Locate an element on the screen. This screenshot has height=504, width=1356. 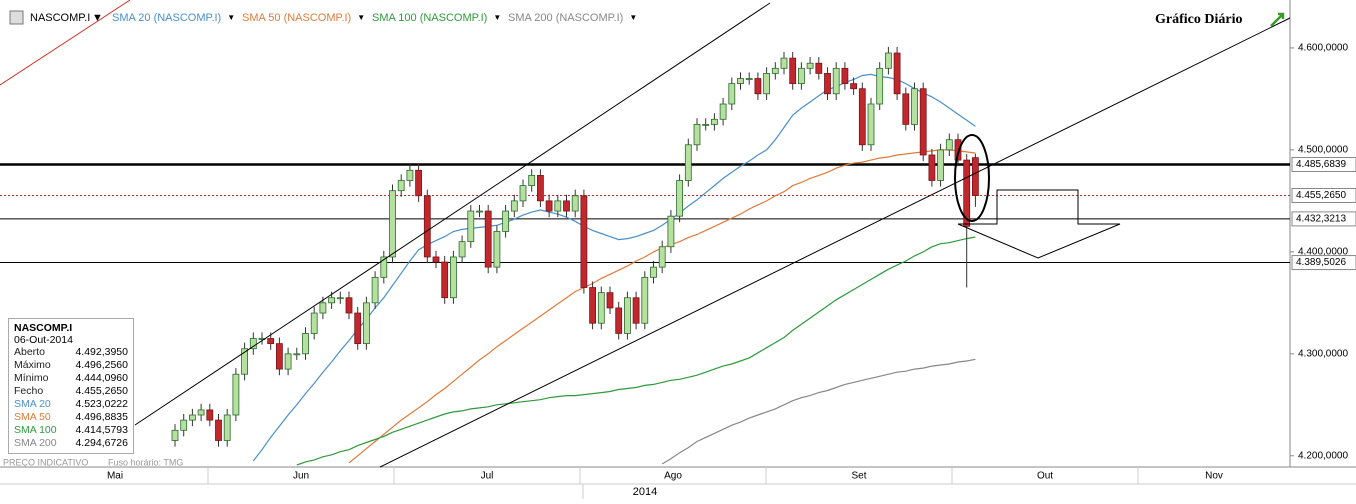
y-tick-label: 4.300,0000 is located at coordinates (1323, 353).